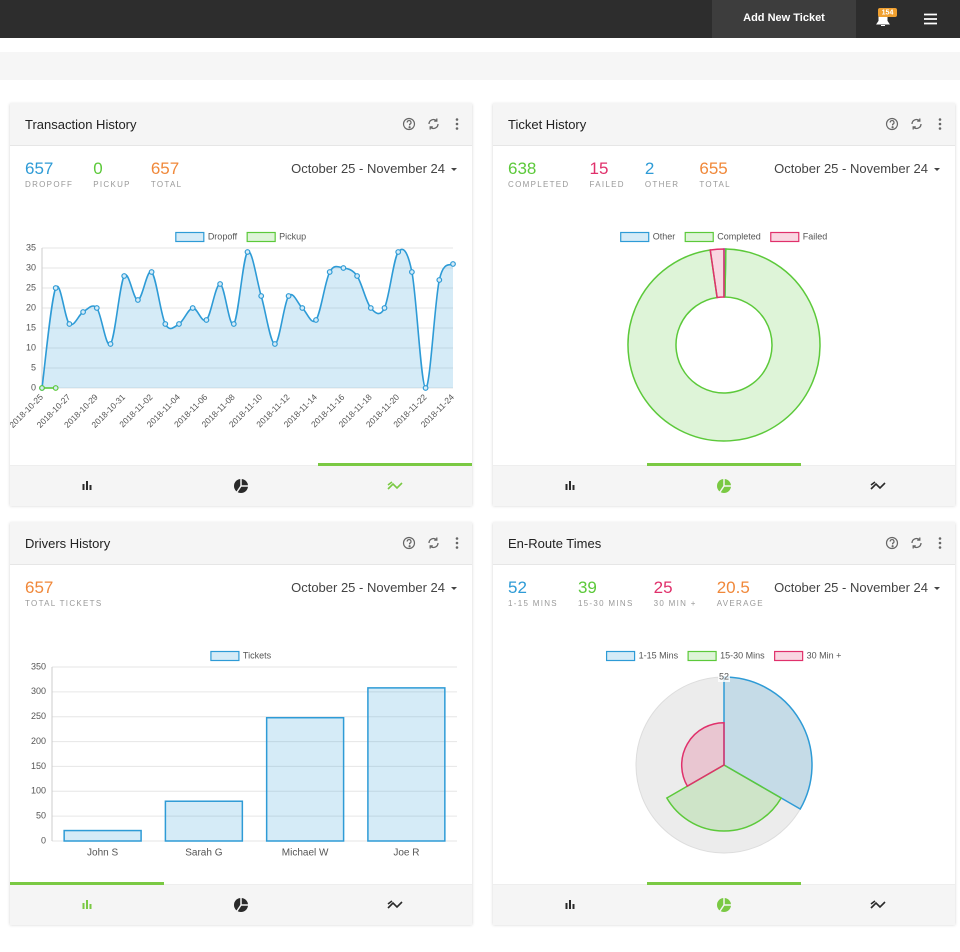 The height and width of the screenshot is (952, 960). Describe the element at coordinates (599, 168) in the screenshot. I see `stat-value: 15` at that location.